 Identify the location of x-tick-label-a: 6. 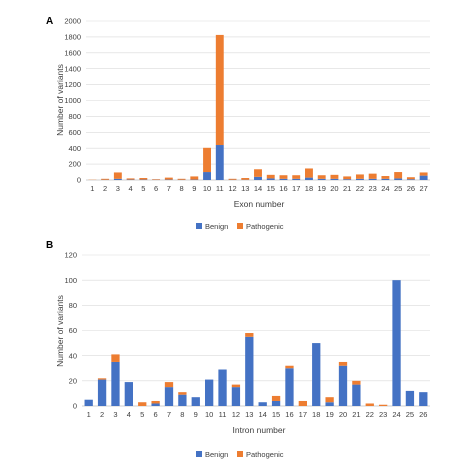
(156, 188).